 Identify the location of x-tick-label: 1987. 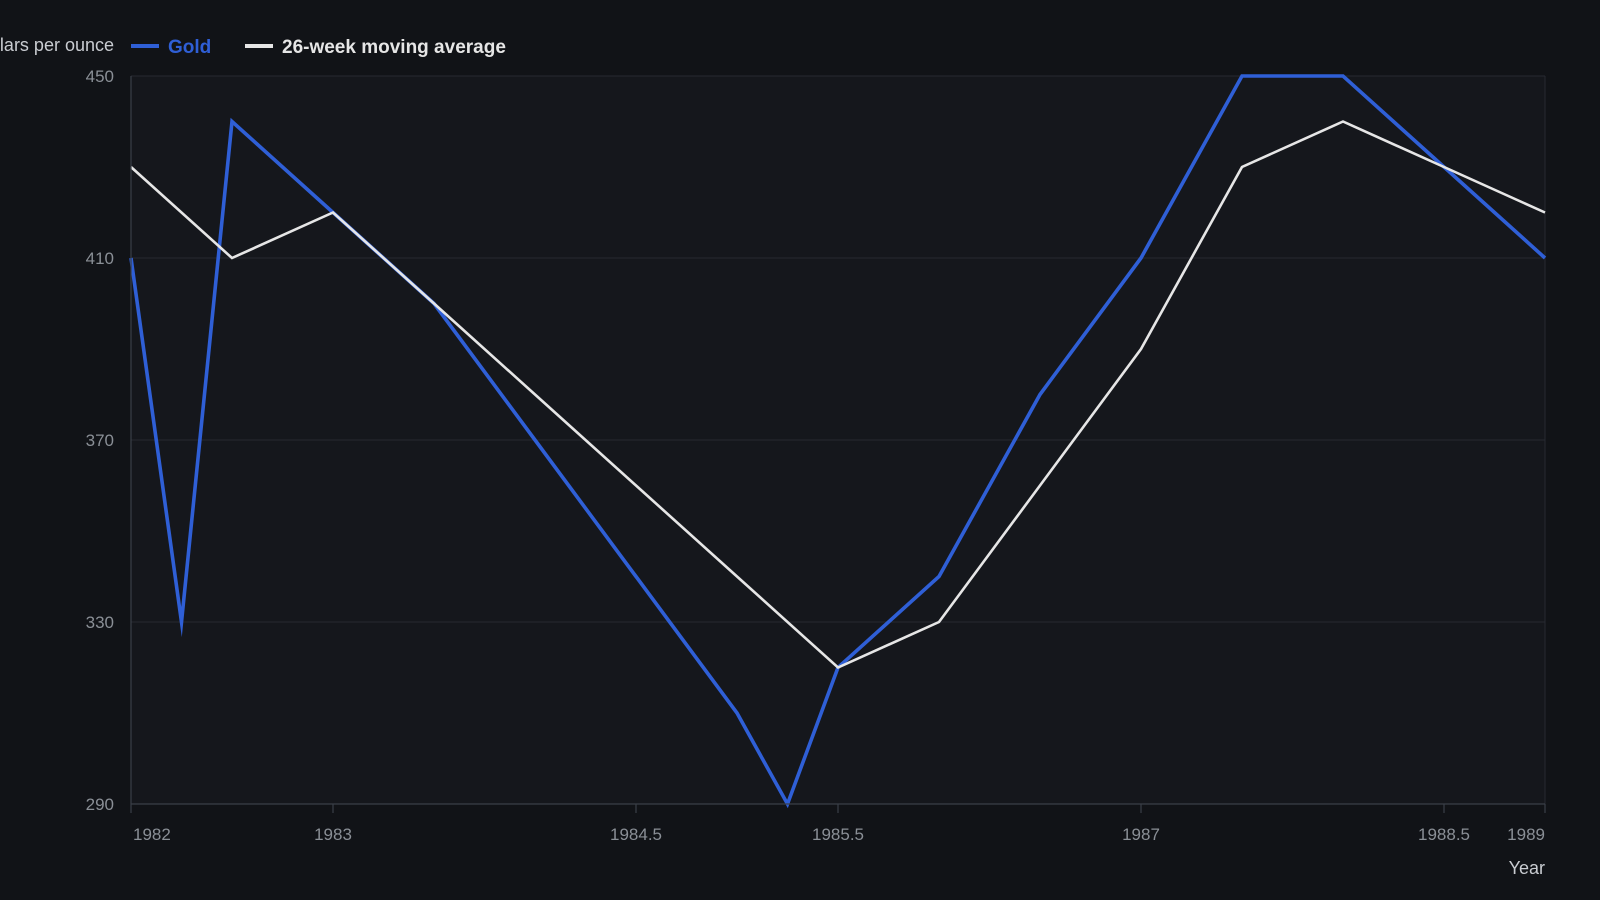
(1141, 834).